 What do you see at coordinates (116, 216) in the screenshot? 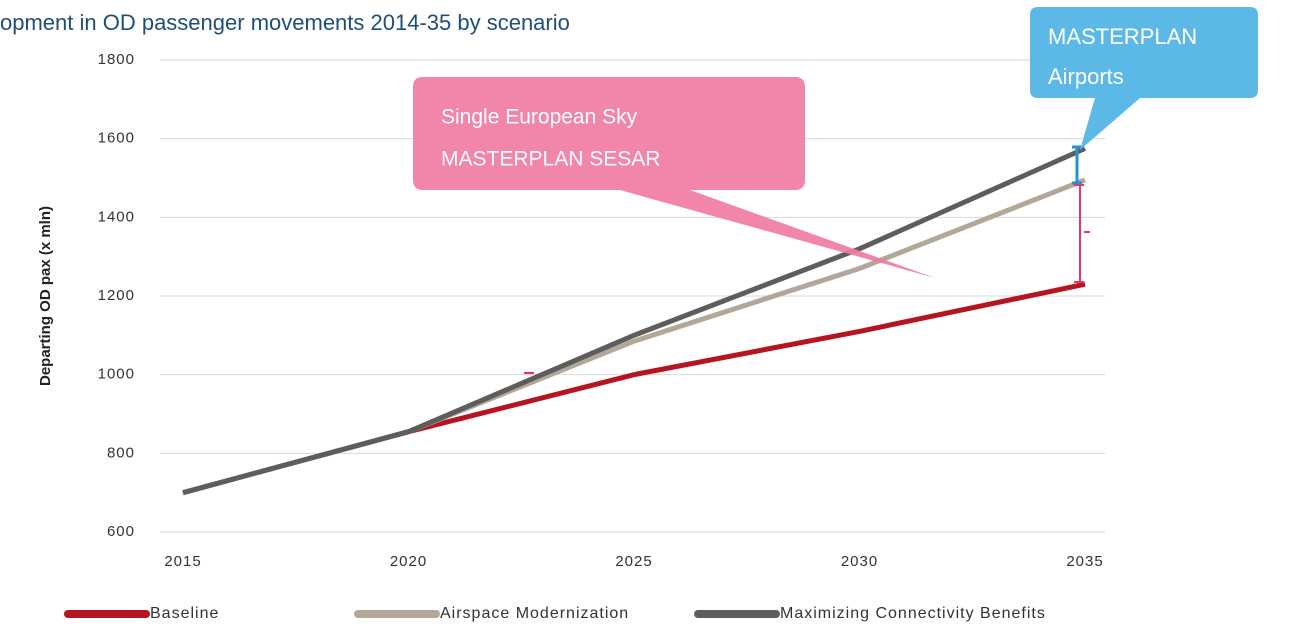
I see `y-tick-label: 1400` at bounding box center [116, 216].